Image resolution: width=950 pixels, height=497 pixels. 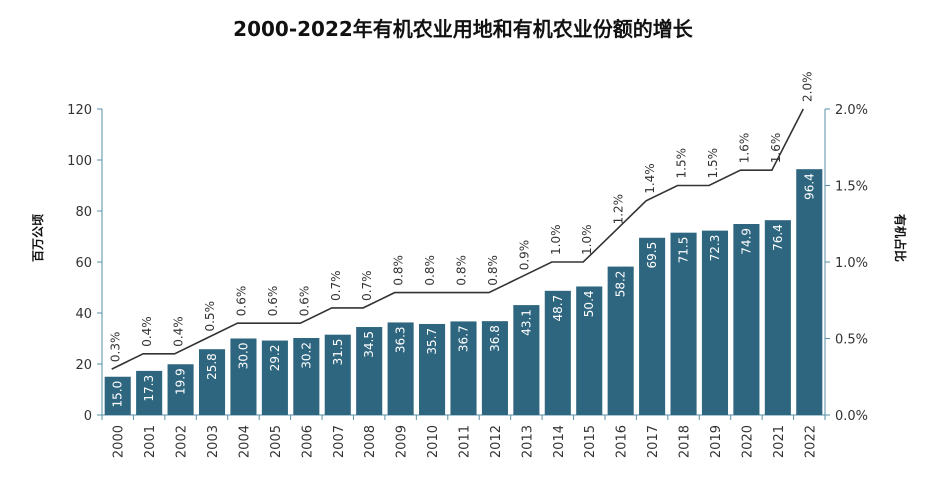 What do you see at coordinates (432, 341) in the screenshot?
I see `bar-label-2010: 35.7` at bounding box center [432, 341].